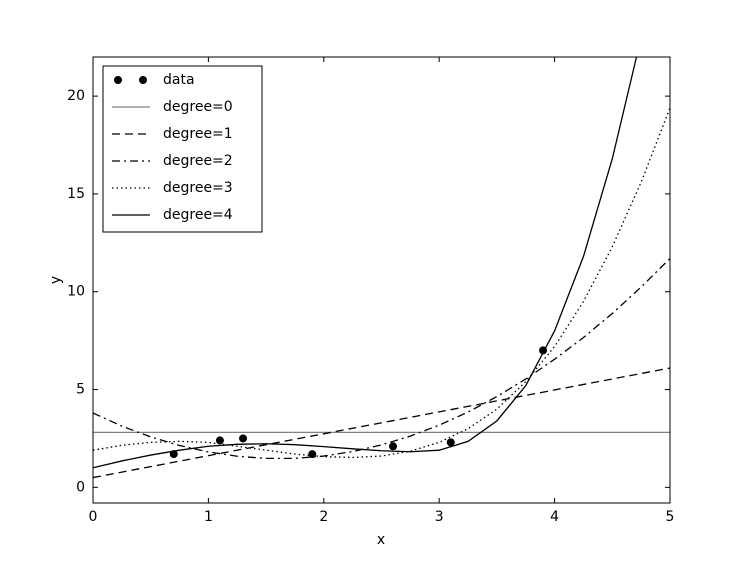 Image resolution: width=747 pixels, height=561 pixels. I want to click on legend-label: degree=4, so click(198, 215).